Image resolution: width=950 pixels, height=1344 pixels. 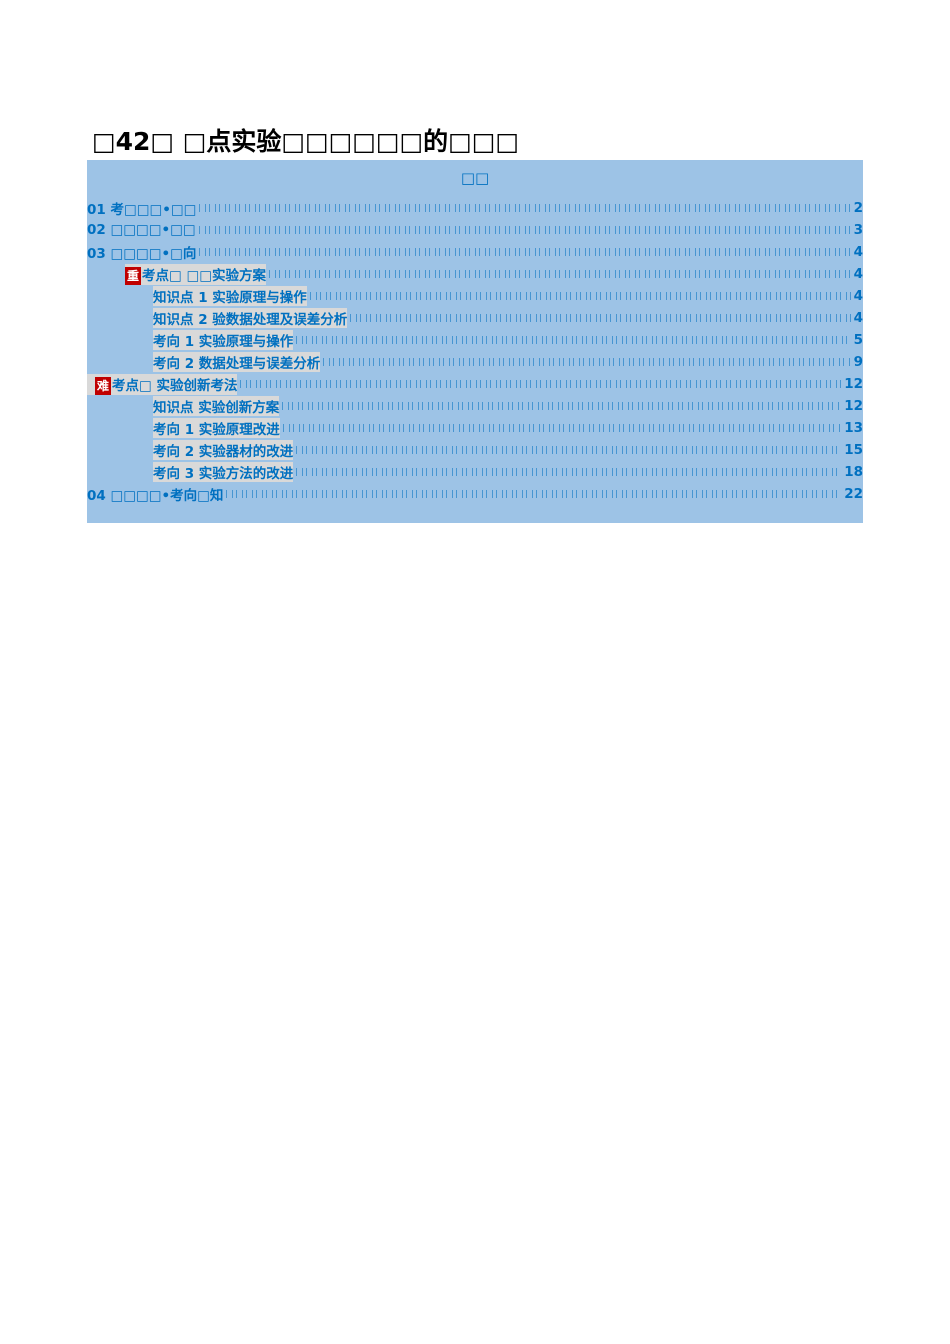 I want to click on toc-entry: 考向 3 实验方法的改进 18, so click(x=475, y=472).